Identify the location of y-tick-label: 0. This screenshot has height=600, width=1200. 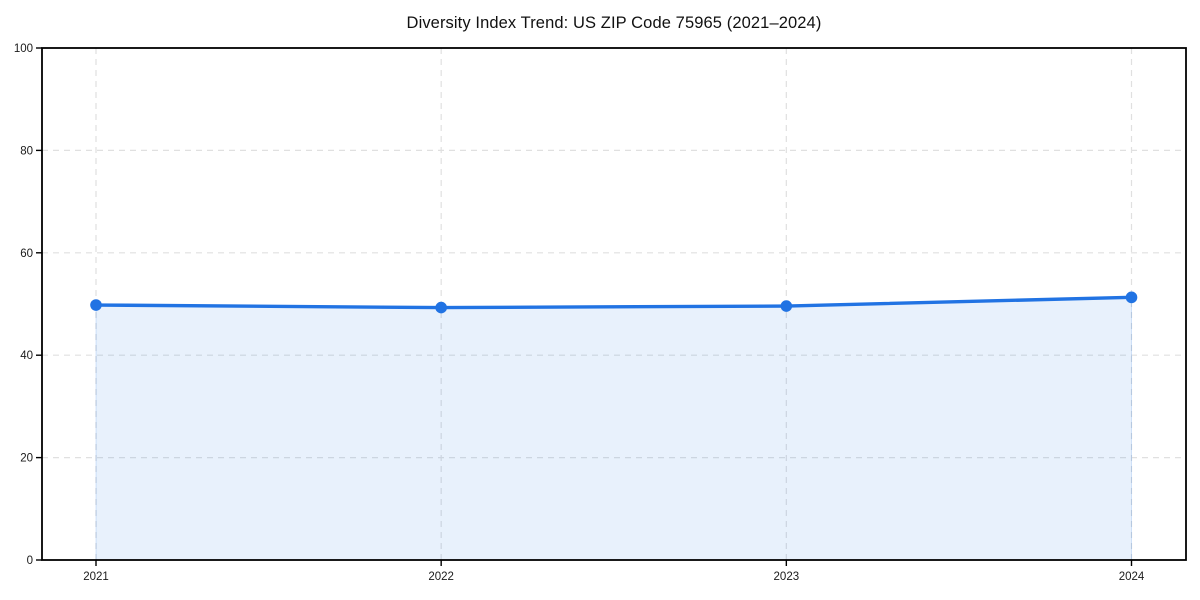
(30, 561).